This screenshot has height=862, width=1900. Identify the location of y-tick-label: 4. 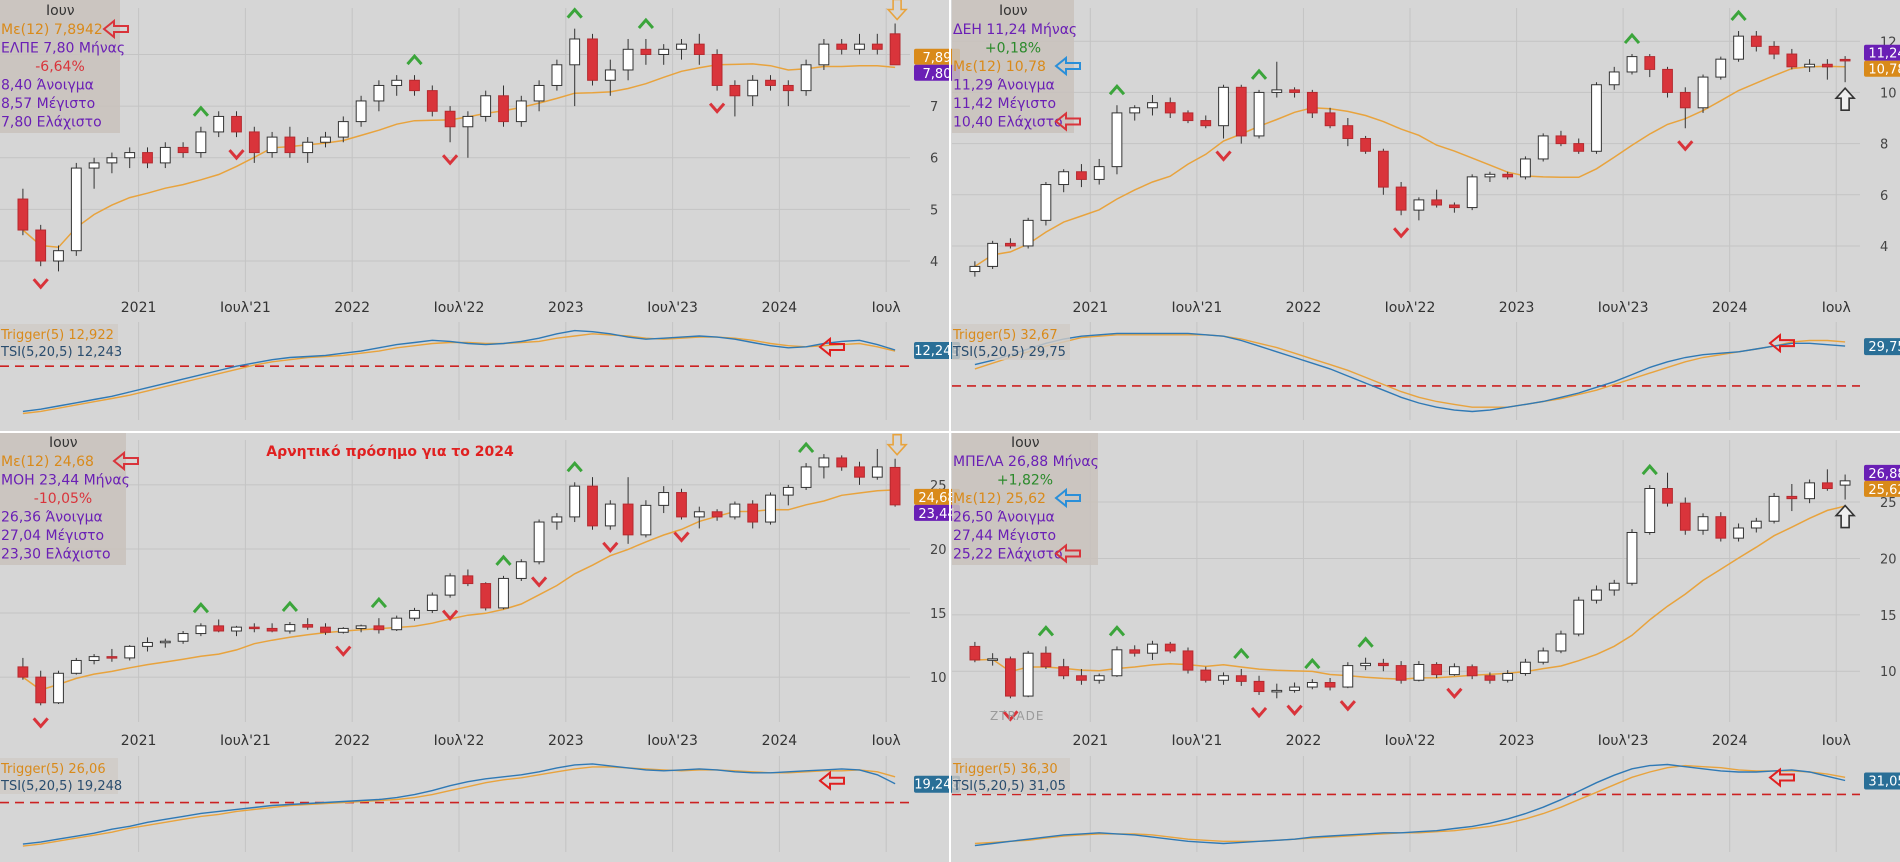
(1884, 247).